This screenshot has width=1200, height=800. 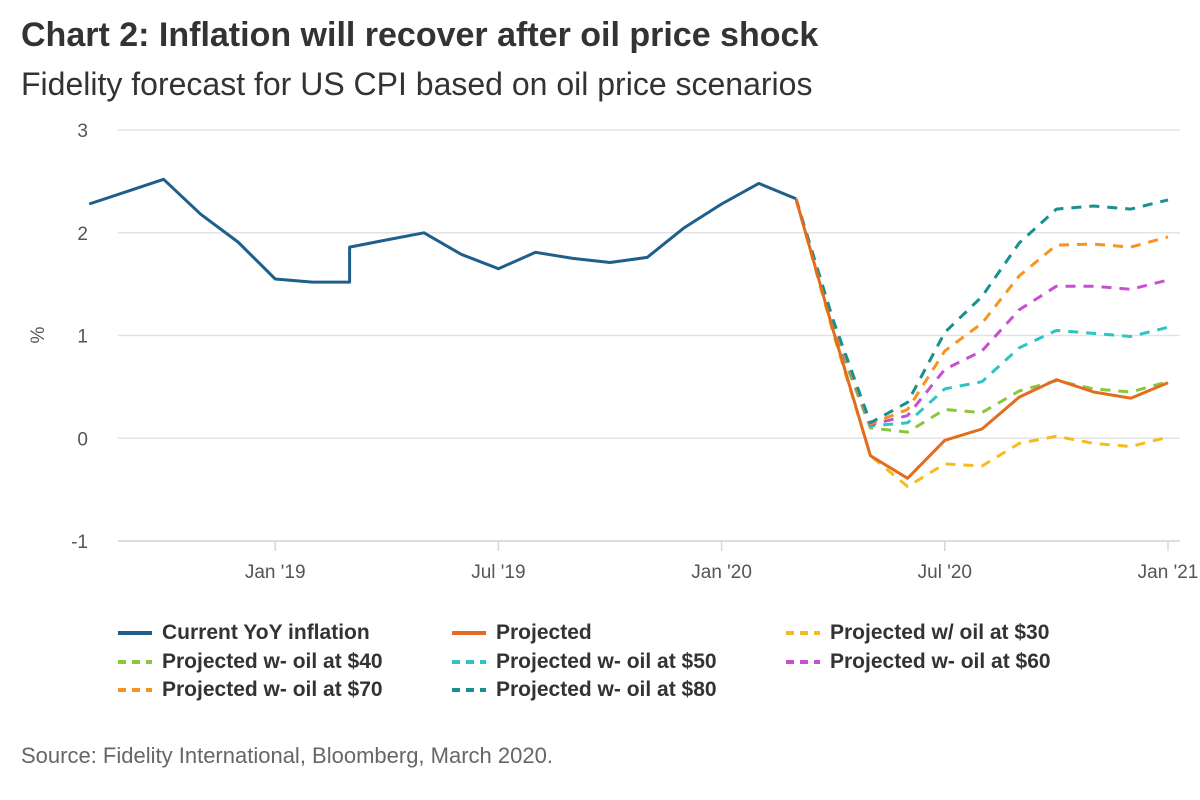 I want to click on legend-label: Projected, so click(x=544, y=632).